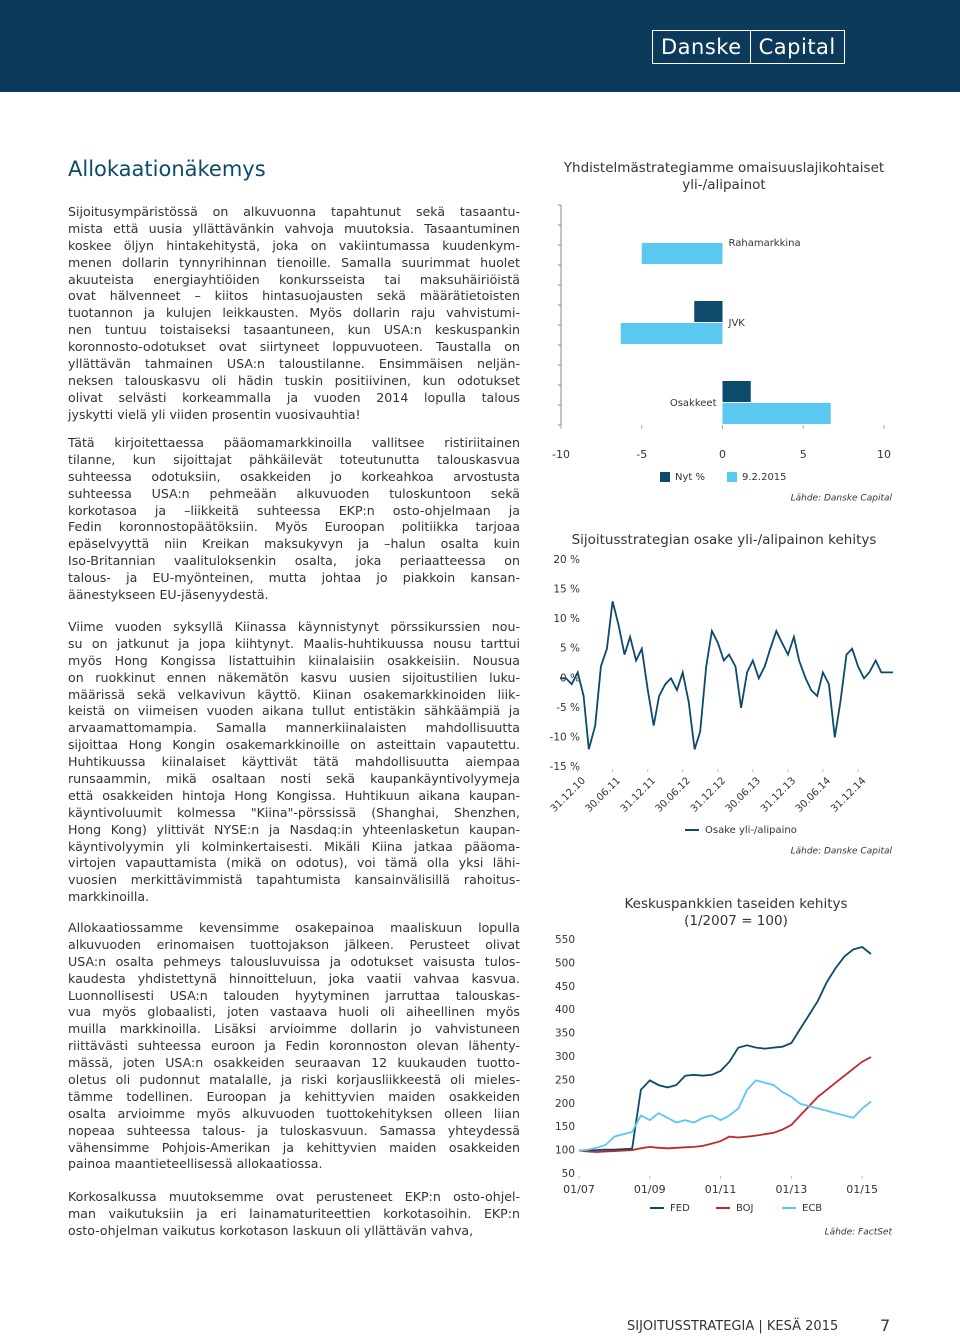 Image resolution: width=960 pixels, height=1338 pixels. Describe the element at coordinates (603, 794) in the screenshot. I see `x-tick-label: 30.06.11` at that location.